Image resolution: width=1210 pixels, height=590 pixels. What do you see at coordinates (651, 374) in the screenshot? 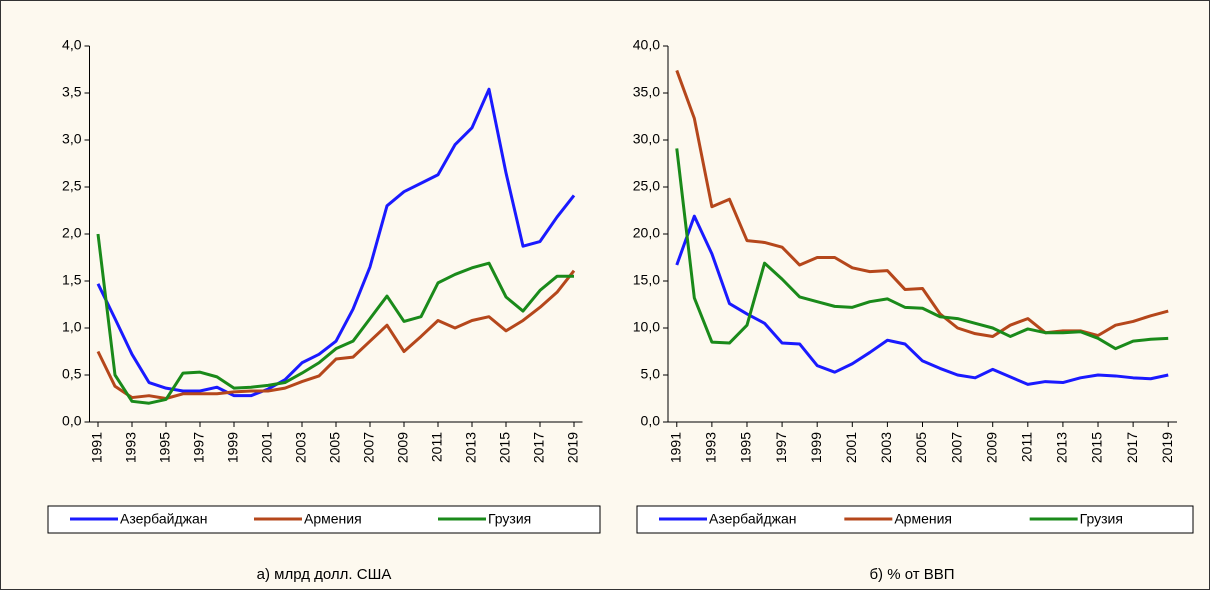
I see `y-tick-label: 5,0` at bounding box center [651, 374].